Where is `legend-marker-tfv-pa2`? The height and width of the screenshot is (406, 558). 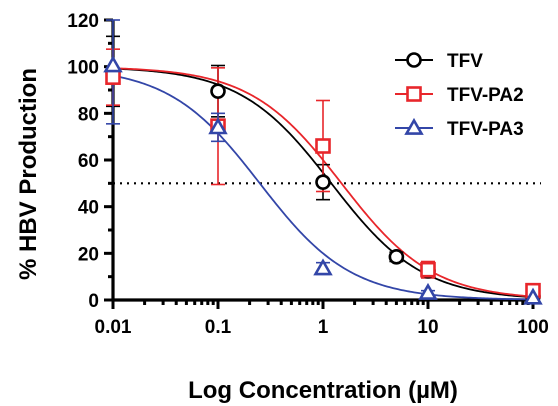 legend-marker-tfv-pa2 is located at coordinates (414, 94).